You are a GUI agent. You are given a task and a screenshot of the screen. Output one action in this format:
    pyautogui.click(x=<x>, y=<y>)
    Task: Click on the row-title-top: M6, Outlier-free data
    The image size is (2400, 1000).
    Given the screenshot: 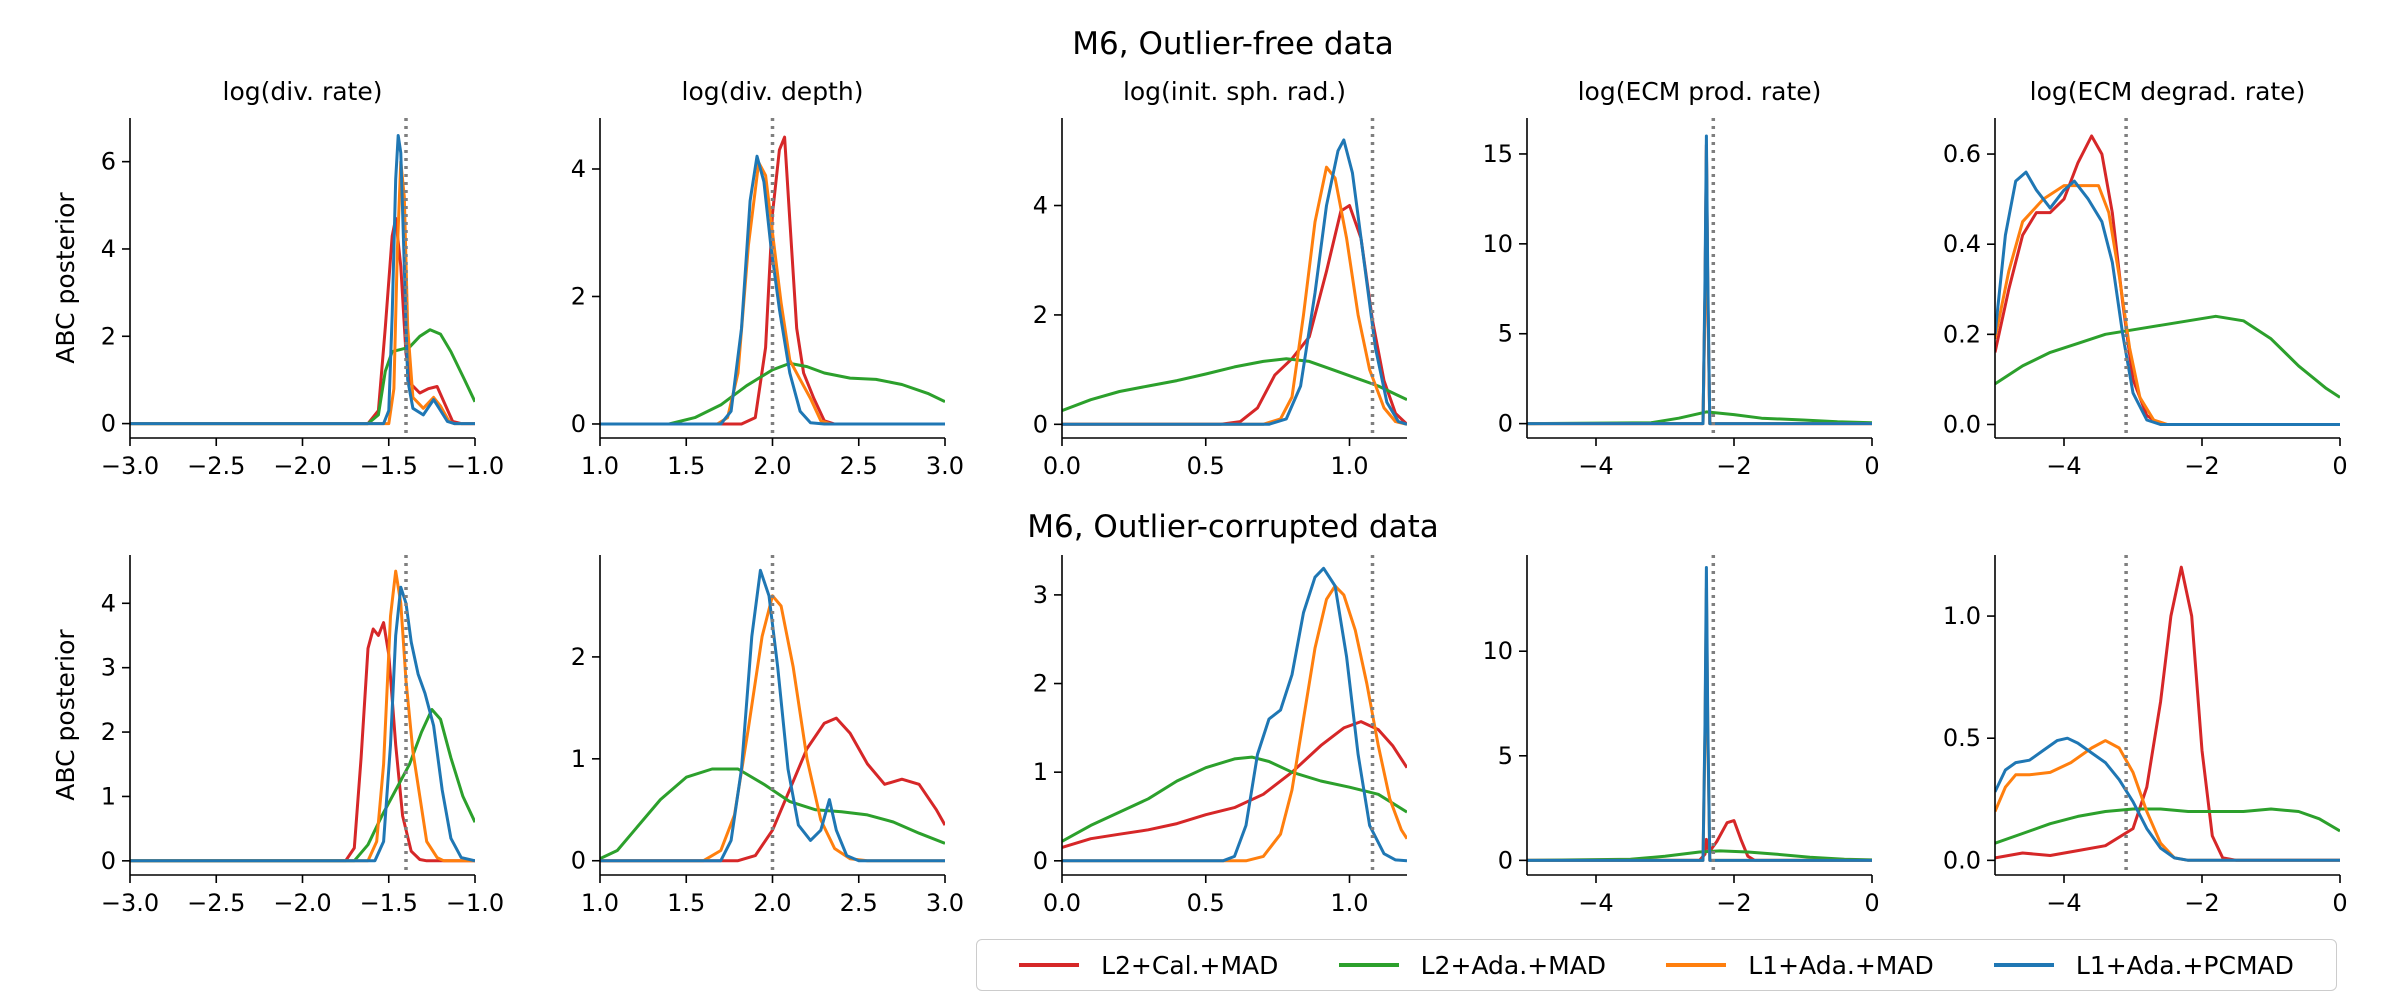 What is the action you would take?
    pyautogui.click(x=1232, y=44)
    